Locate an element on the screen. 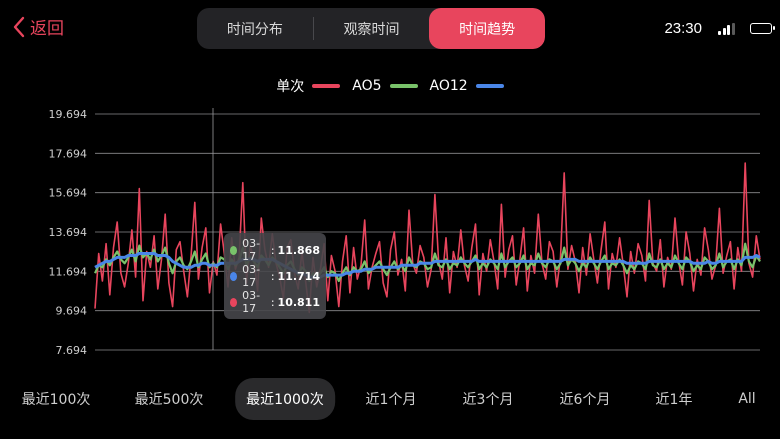  battery-icon is located at coordinates (762, 28).